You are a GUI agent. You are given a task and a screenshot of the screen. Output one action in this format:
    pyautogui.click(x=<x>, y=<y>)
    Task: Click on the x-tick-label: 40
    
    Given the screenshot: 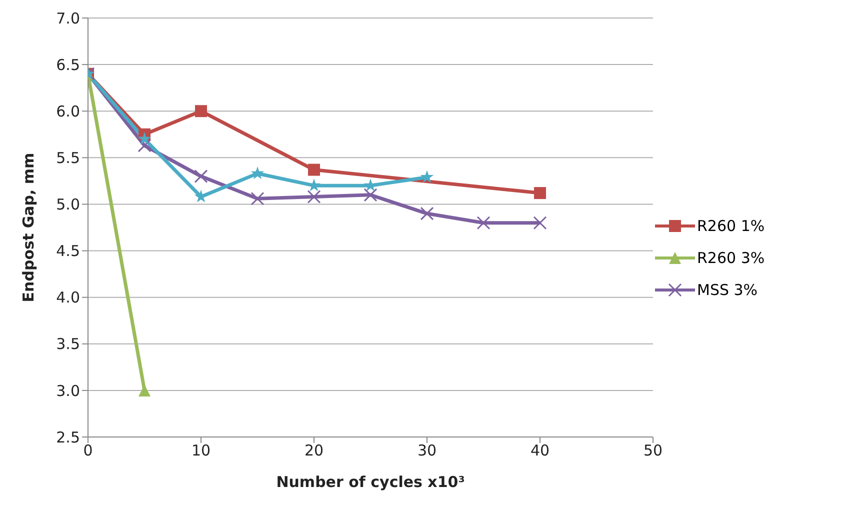 What is the action you would take?
    pyautogui.click(x=540, y=451)
    